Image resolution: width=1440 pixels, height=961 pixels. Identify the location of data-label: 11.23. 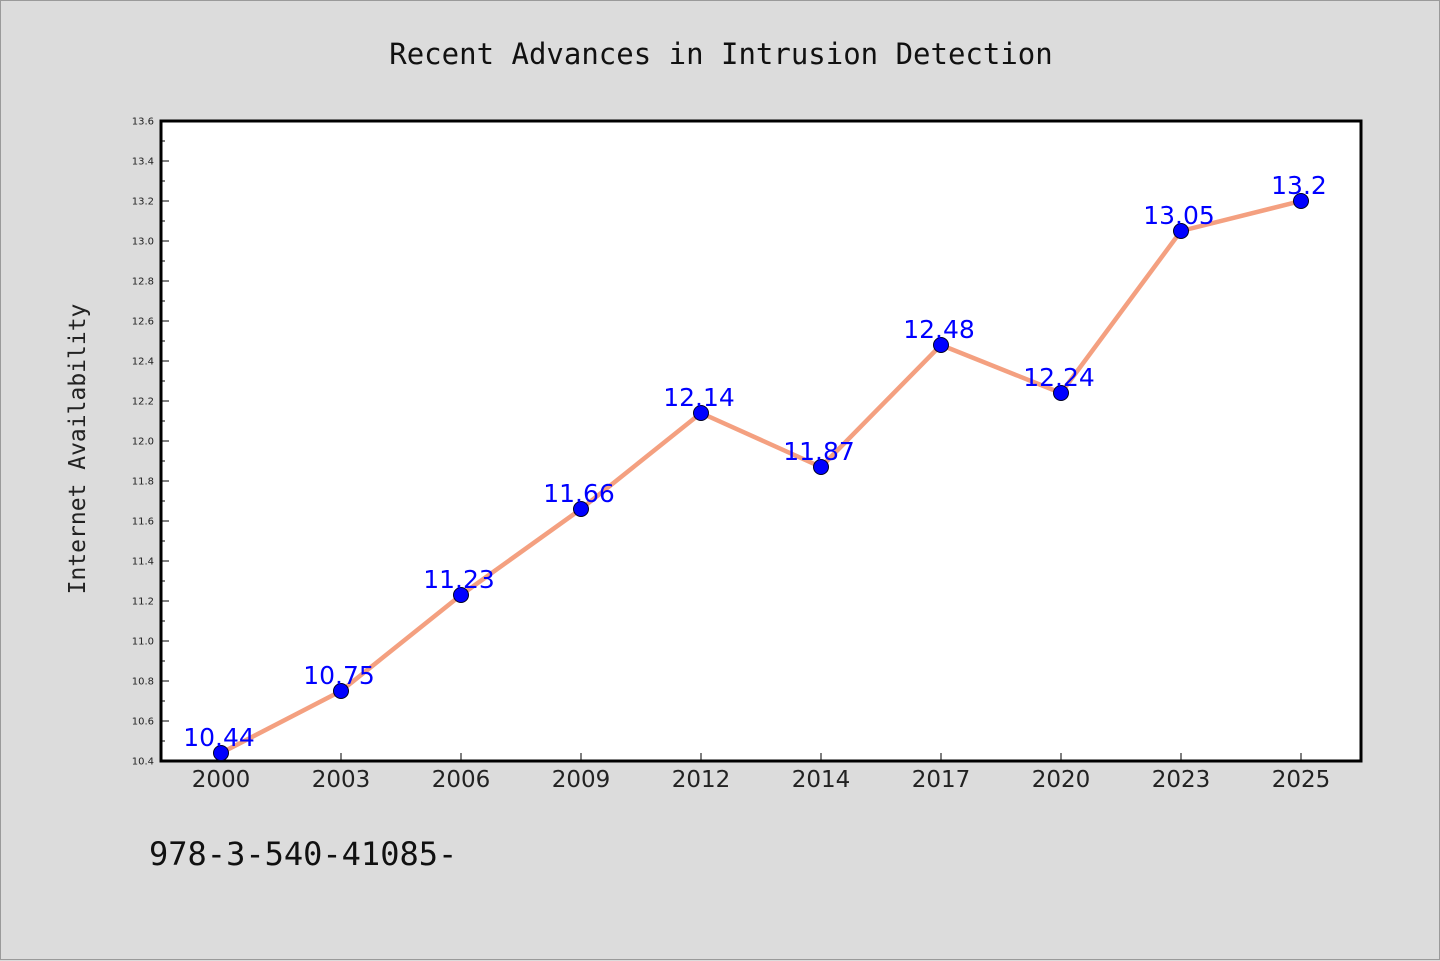
(459, 579).